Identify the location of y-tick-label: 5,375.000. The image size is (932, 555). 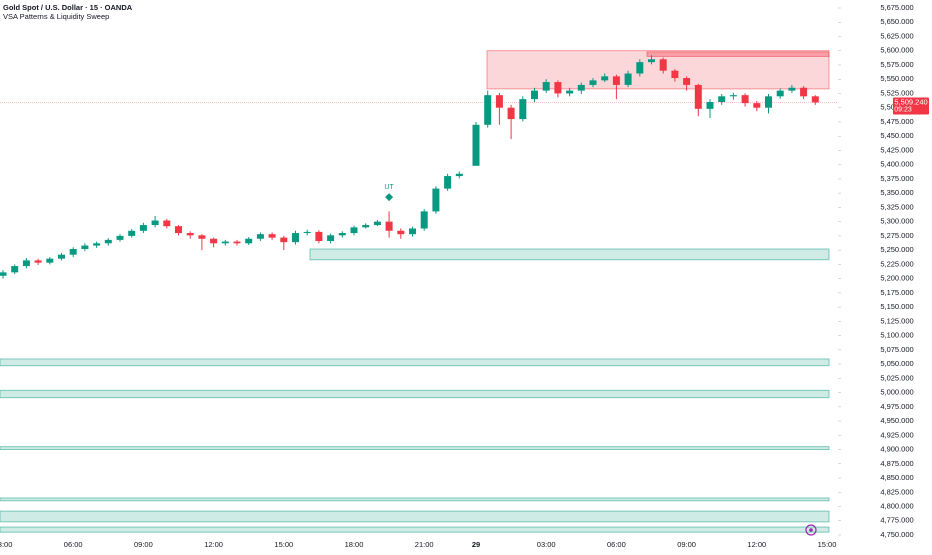
(896, 178).